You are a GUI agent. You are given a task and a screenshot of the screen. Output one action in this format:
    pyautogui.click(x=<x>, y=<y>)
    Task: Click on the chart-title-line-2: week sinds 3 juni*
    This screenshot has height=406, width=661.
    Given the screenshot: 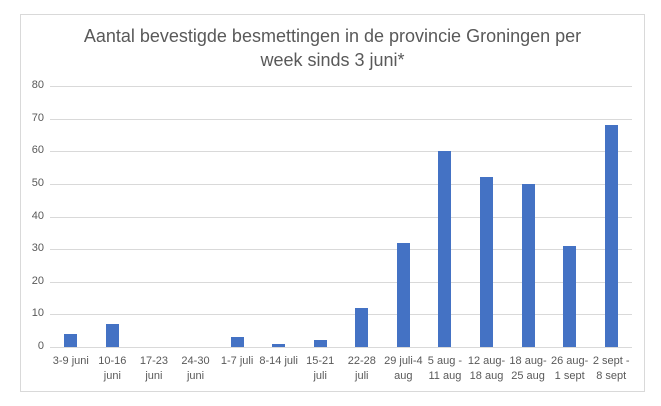 What is the action you would take?
    pyautogui.click(x=332, y=60)
    